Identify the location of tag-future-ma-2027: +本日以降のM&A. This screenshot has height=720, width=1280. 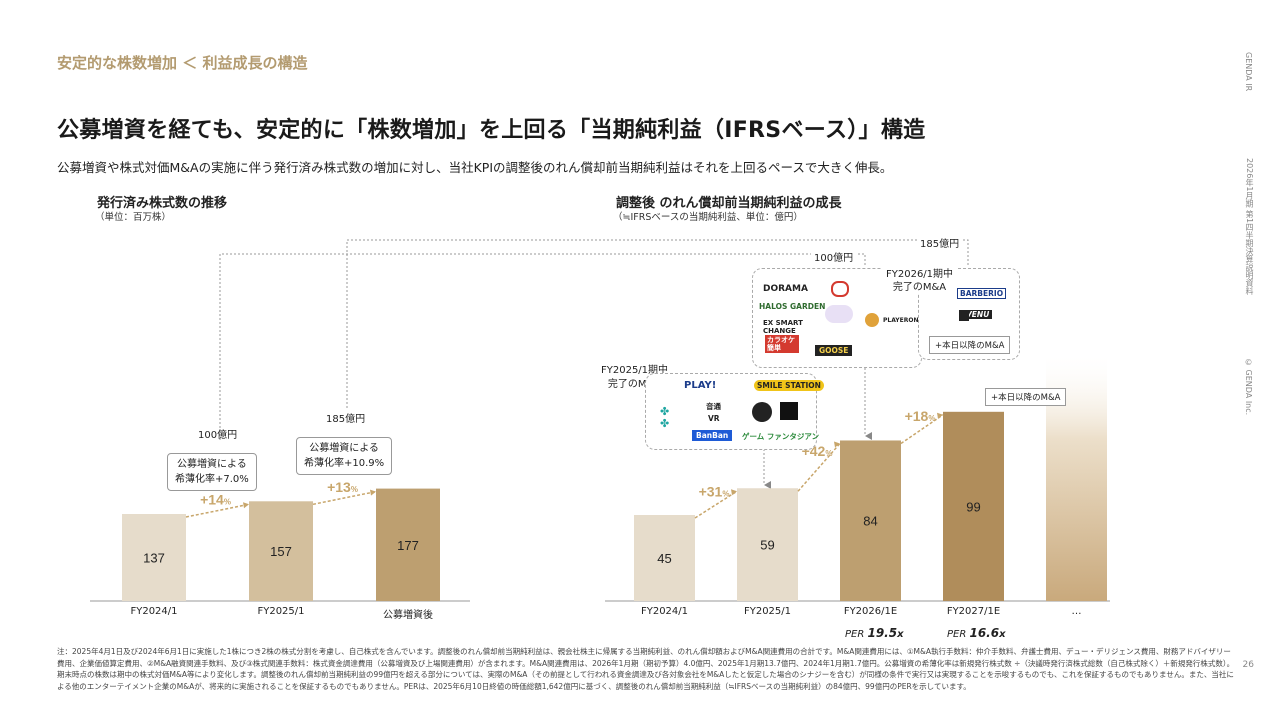
(1026, 397).